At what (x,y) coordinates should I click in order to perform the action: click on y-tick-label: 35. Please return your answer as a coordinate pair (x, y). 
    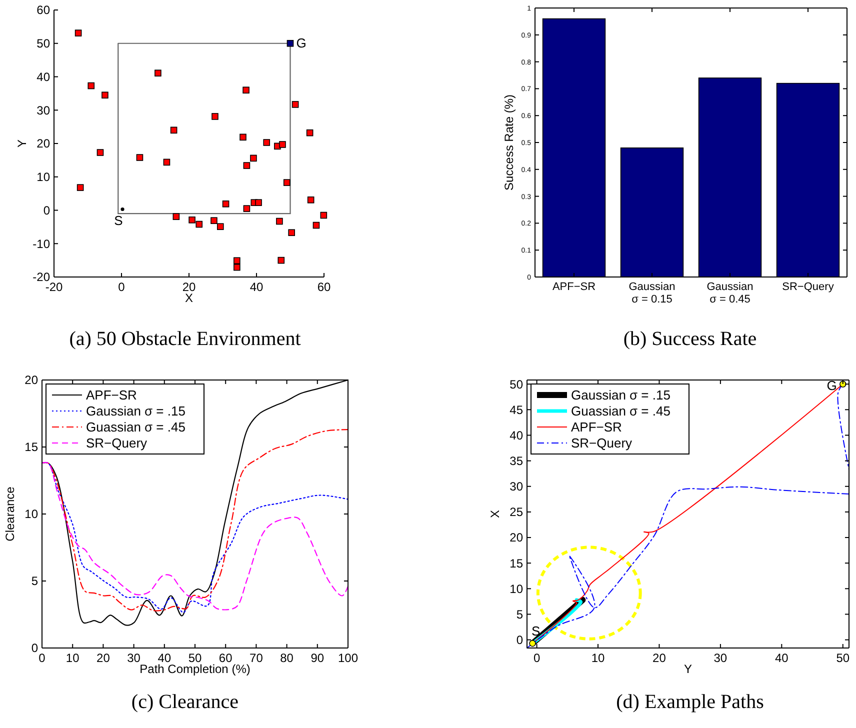
    Looking at the image, I should click on (517, 461).